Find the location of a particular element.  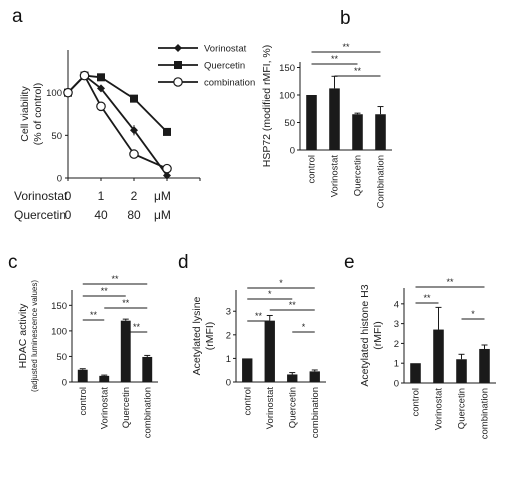

d-y-tick-label: 2 is located at coordinates (228, 335).